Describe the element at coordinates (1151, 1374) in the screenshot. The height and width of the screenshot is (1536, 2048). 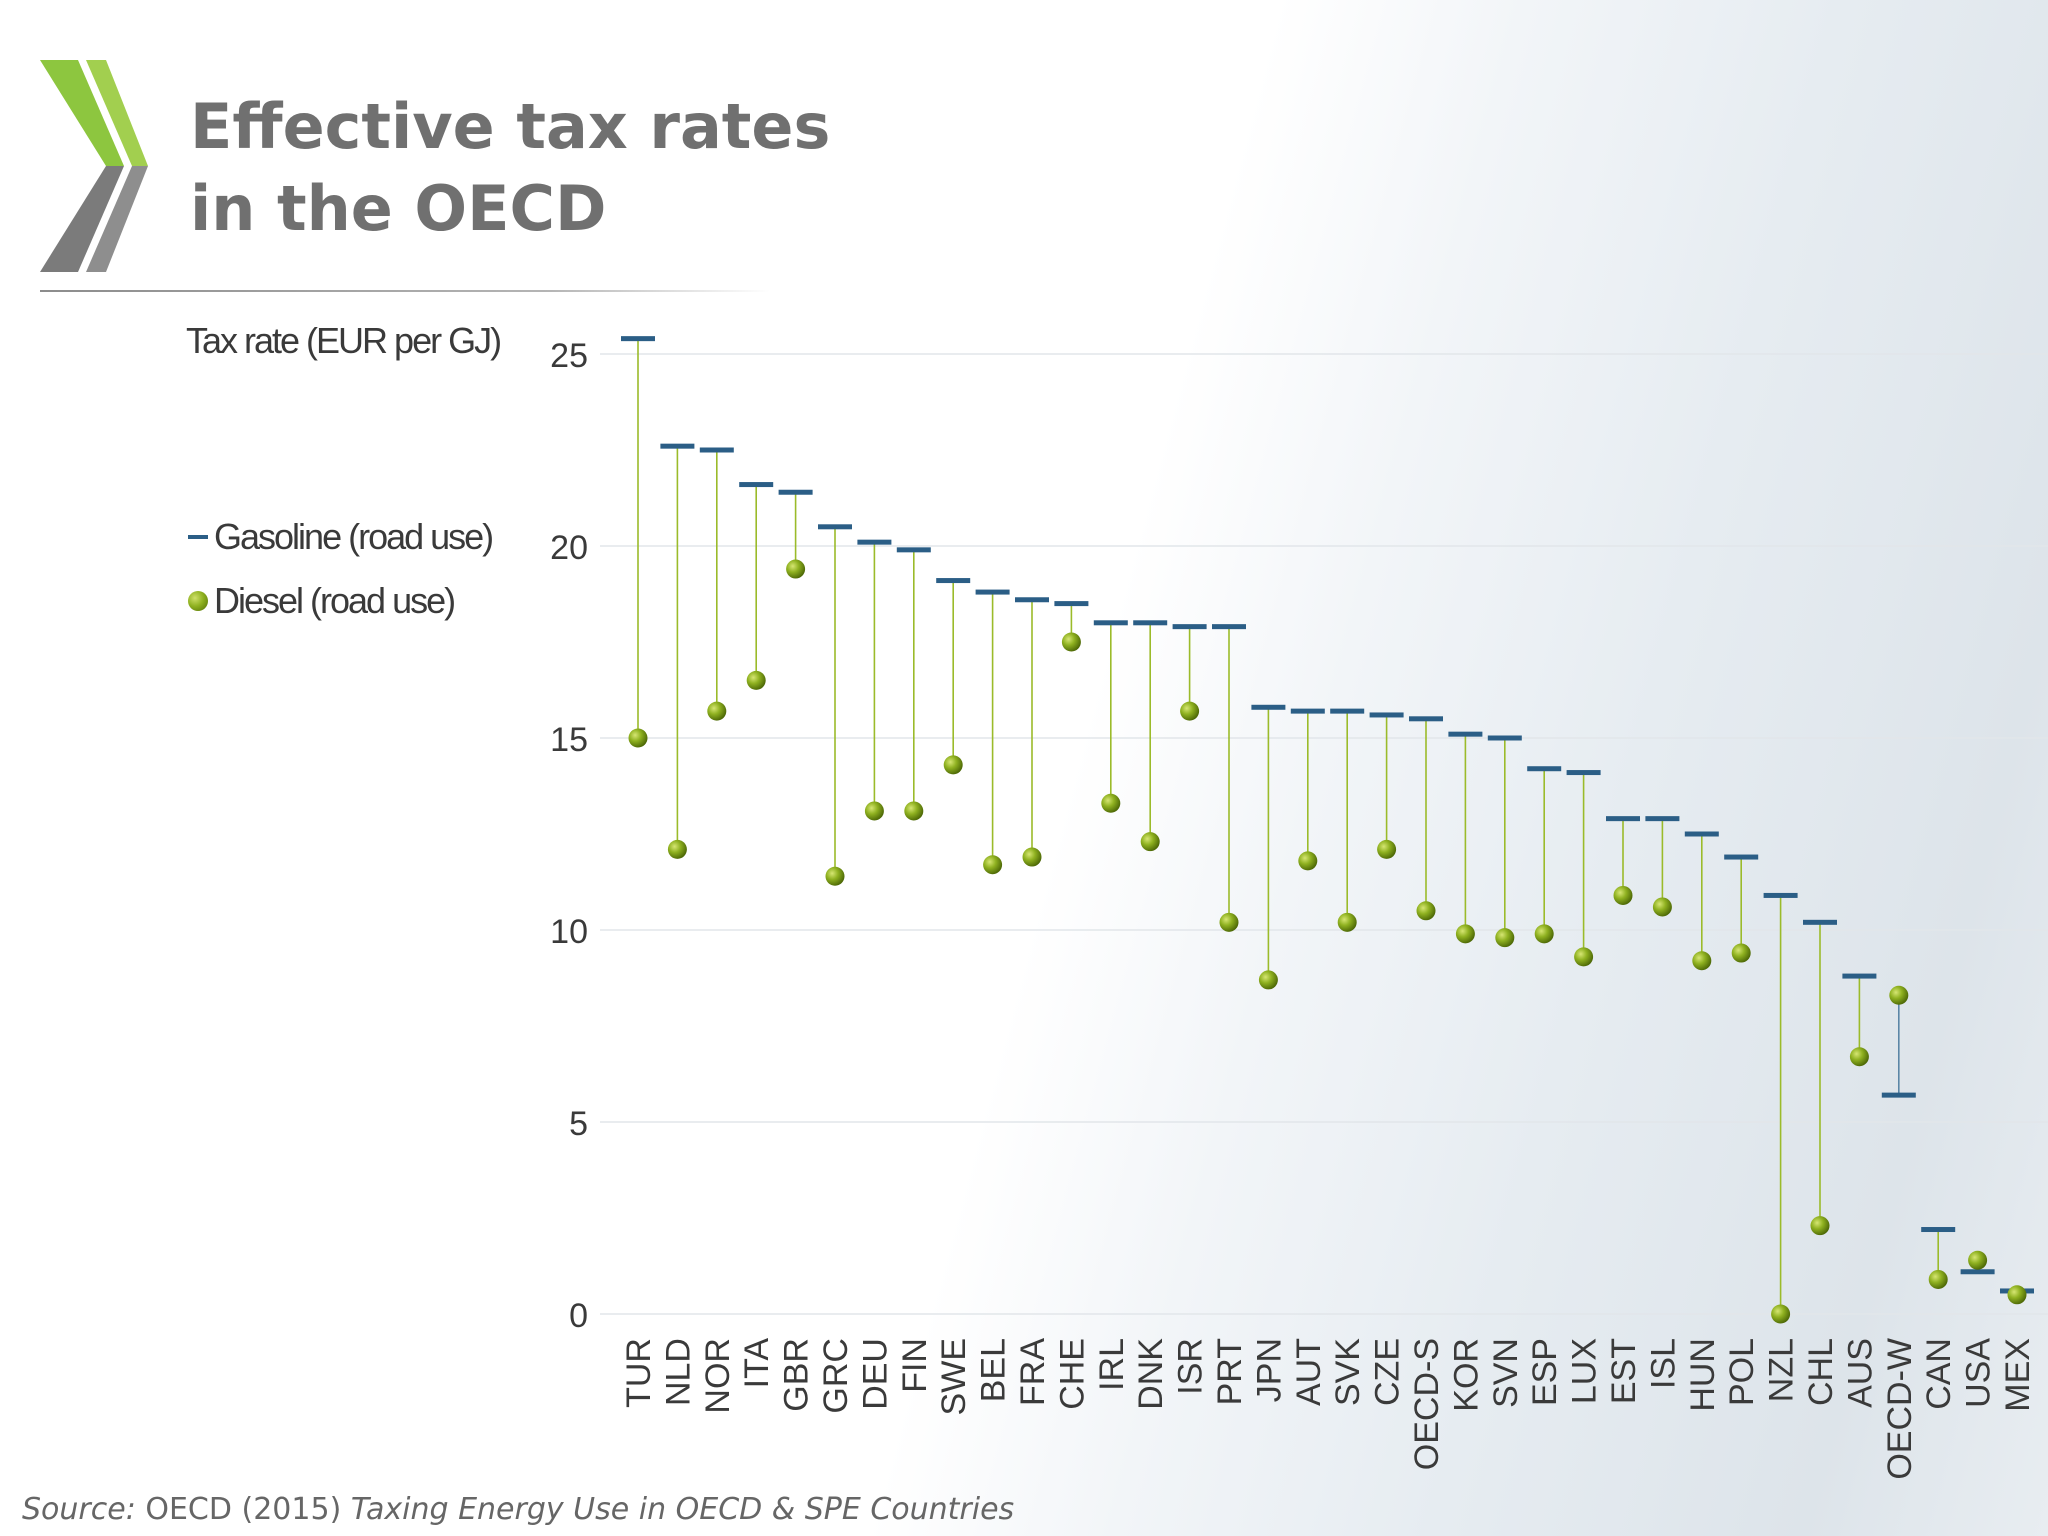
I see `x-tick-label: DNK` at that location.